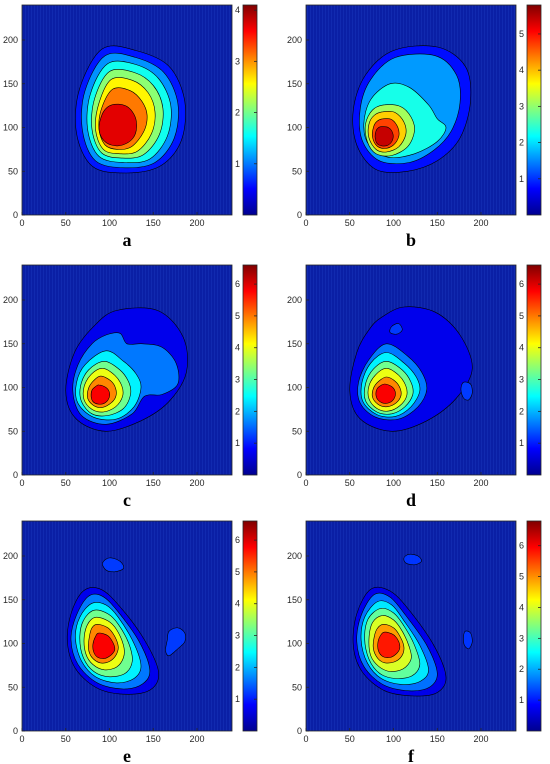 The height and width of the screenshot is (764, 550). I want to click on panel-label: a, so click(127, 240).